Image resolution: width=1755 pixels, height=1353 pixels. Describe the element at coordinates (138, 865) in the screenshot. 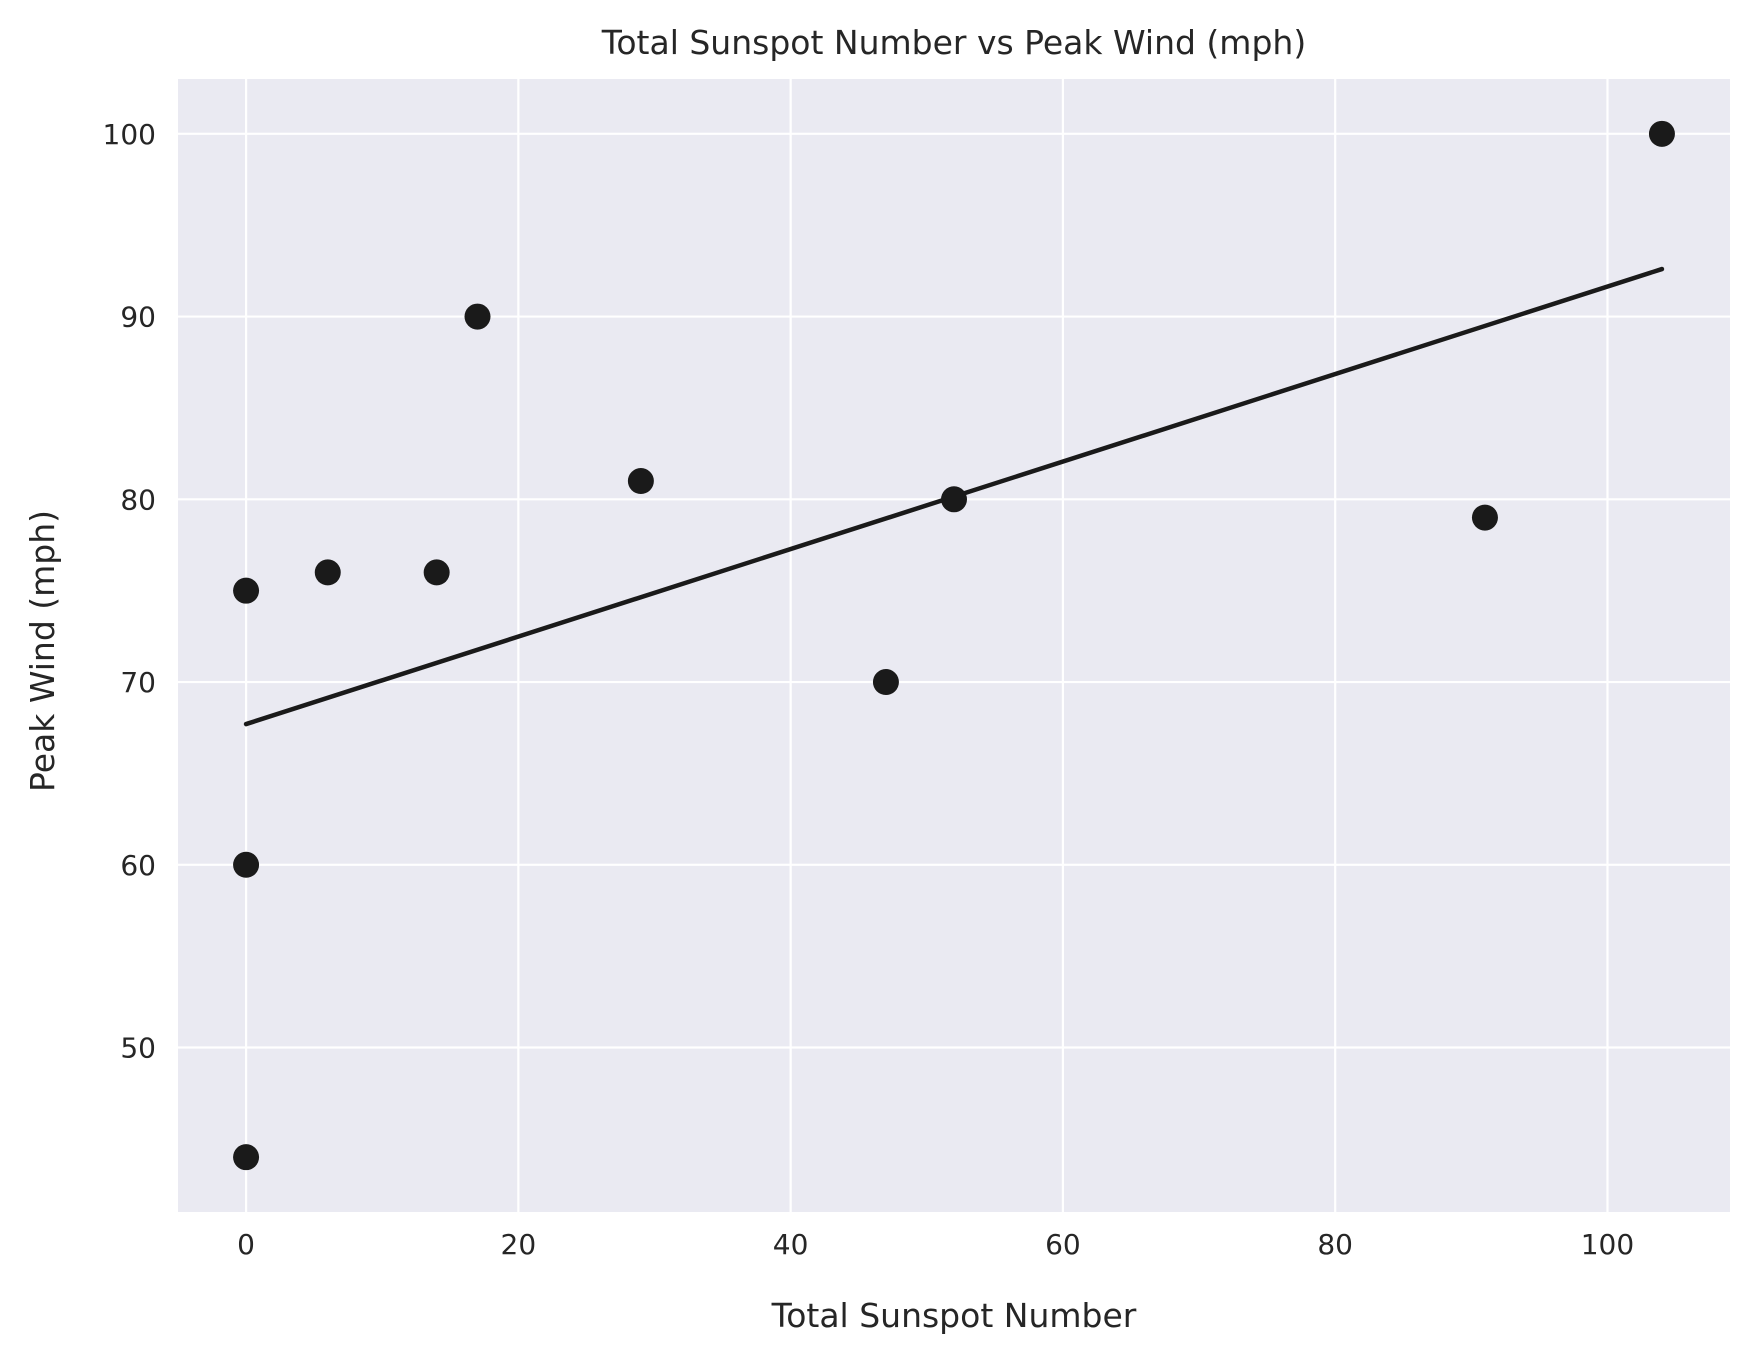

I see `y-tick-label: 60` at that location.